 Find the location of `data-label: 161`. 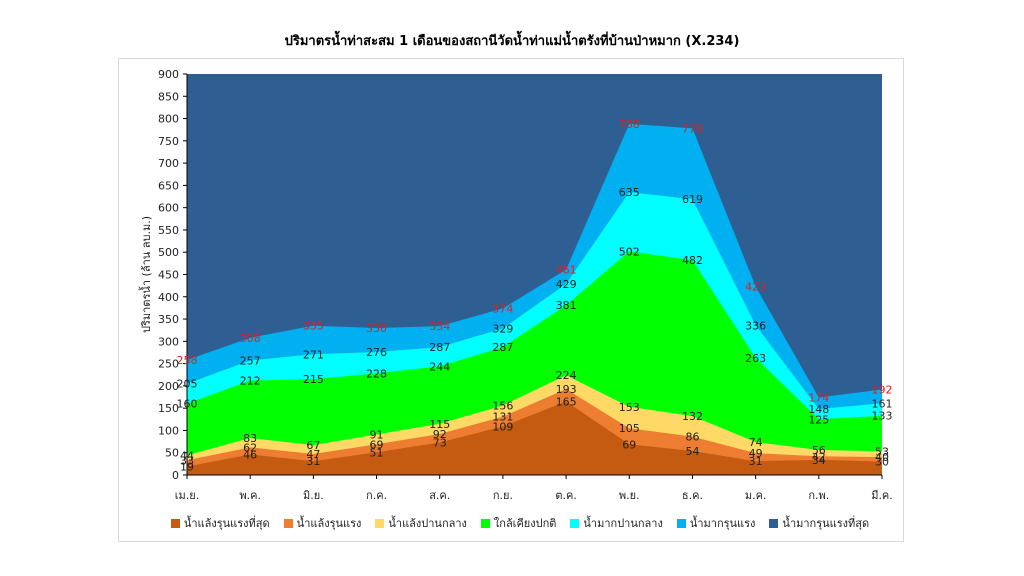

data-label: 161 is located at coordinates (882, 403).